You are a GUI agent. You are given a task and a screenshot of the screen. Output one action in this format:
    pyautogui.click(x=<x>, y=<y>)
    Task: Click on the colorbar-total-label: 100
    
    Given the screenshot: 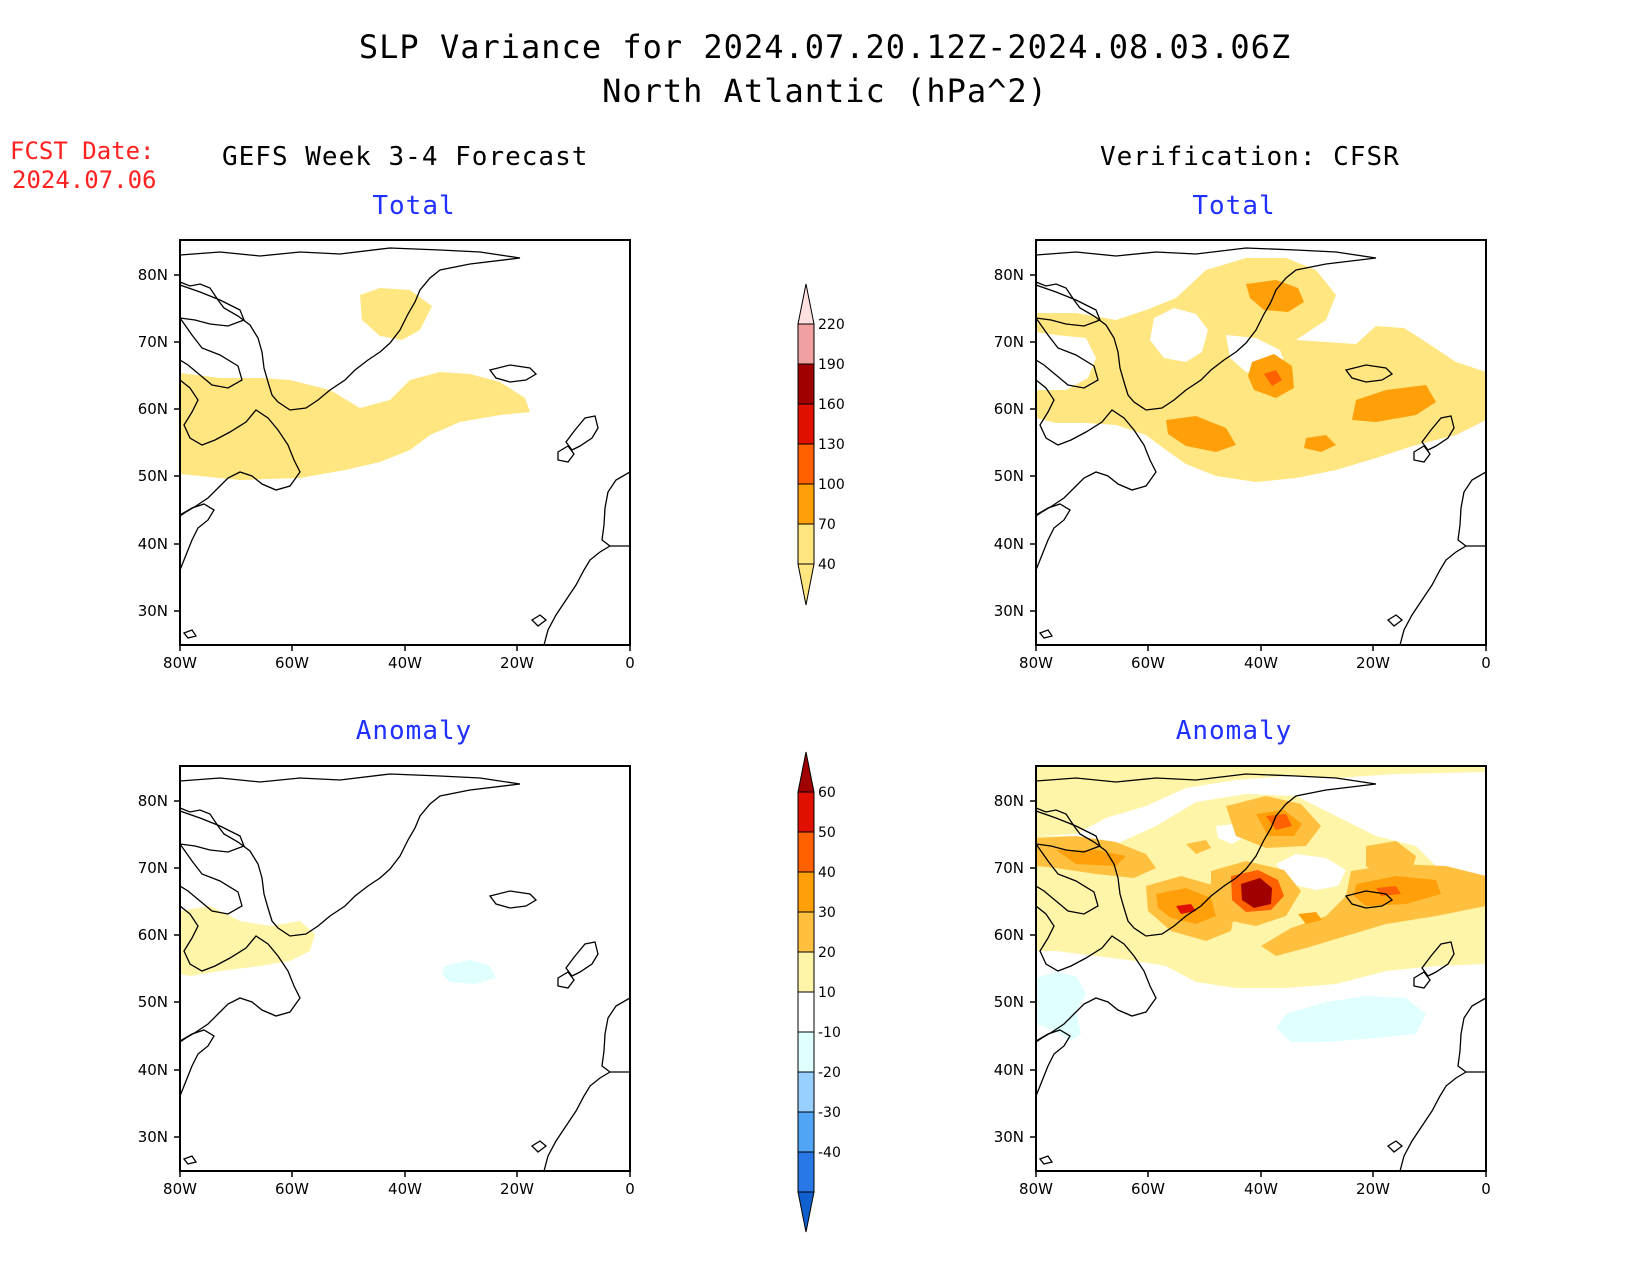 What is the action you would take?
    pyautogui.click(x=831, y=485)
    